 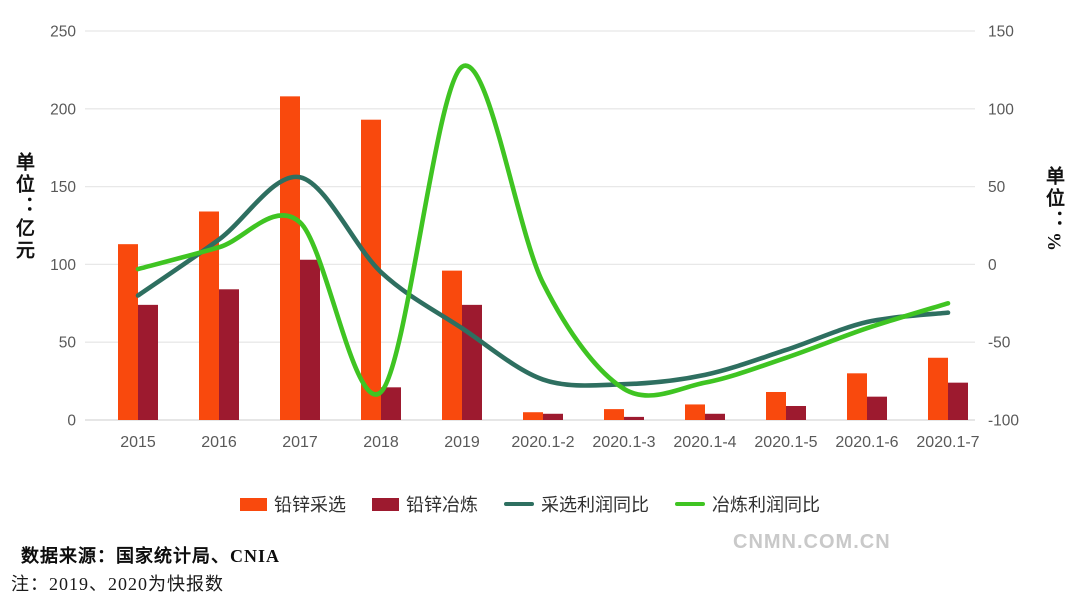 I want to click on data-footnote: 注：2019、2020为快报数, so click(x=117, y=584).